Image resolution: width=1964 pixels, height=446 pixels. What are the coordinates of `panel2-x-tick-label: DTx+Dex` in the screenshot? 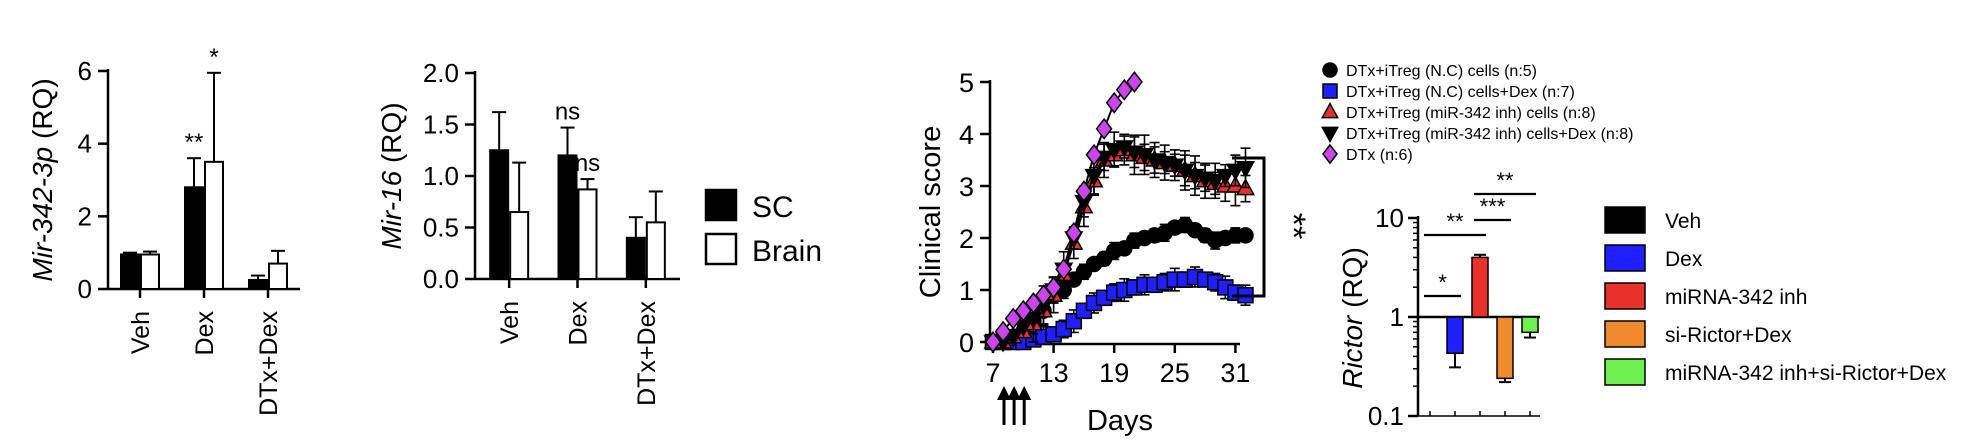 It's located at (647, 353).